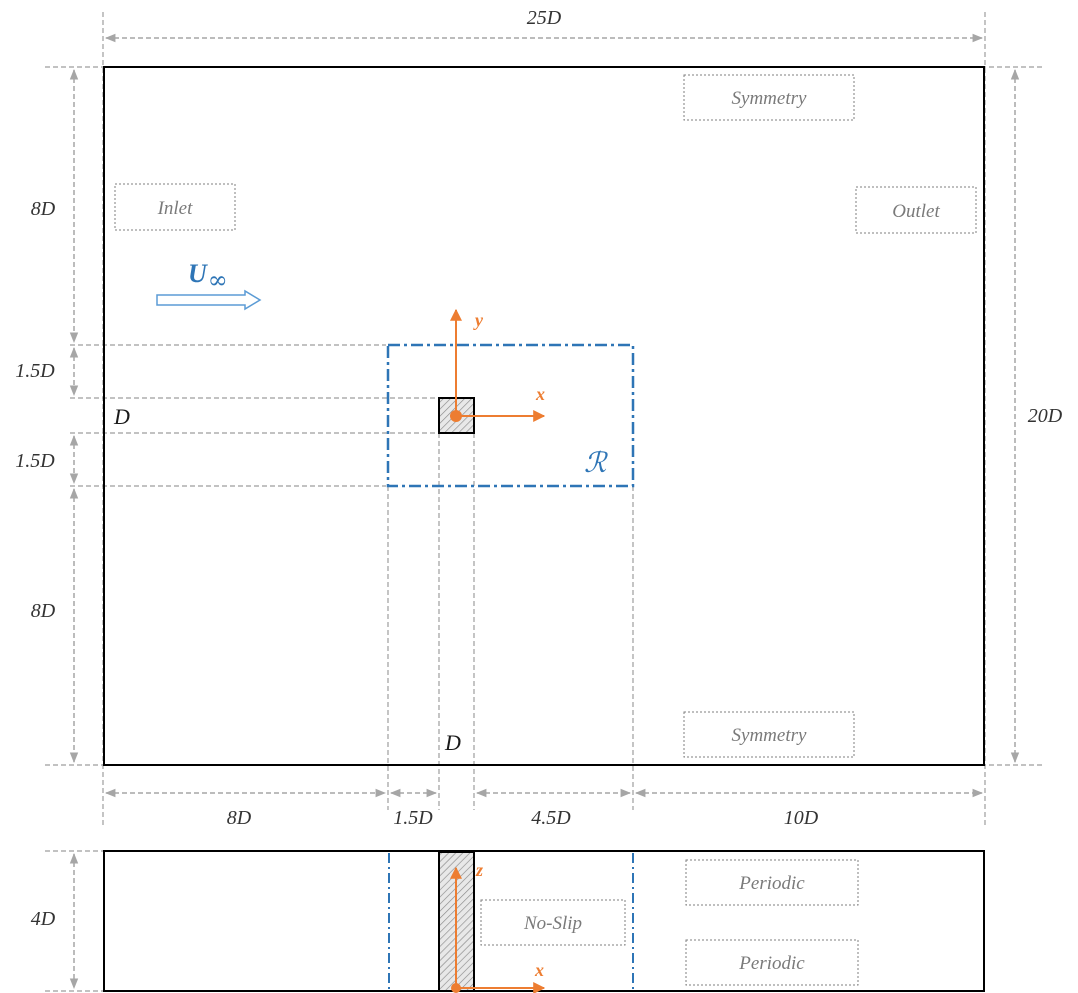 Image resolution: width=1078 pixels, height=993 pixels. What do you see at coordinates (239, 818) in the screenshot?
I see `inlet-length-label: 8D` at bounding box center [239, 818].